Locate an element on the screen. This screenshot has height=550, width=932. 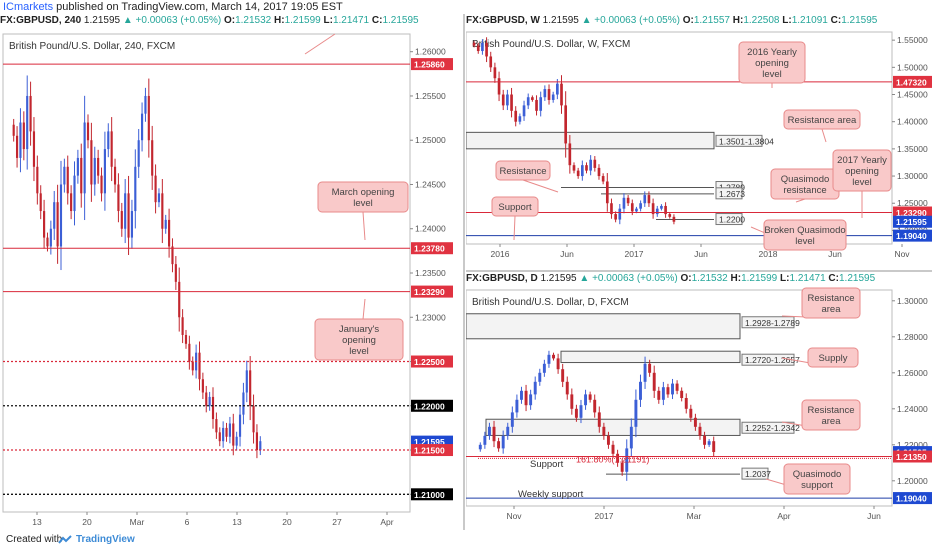
annotation-resistance-area-text: Resistance area is located at coordinates (822, 120).